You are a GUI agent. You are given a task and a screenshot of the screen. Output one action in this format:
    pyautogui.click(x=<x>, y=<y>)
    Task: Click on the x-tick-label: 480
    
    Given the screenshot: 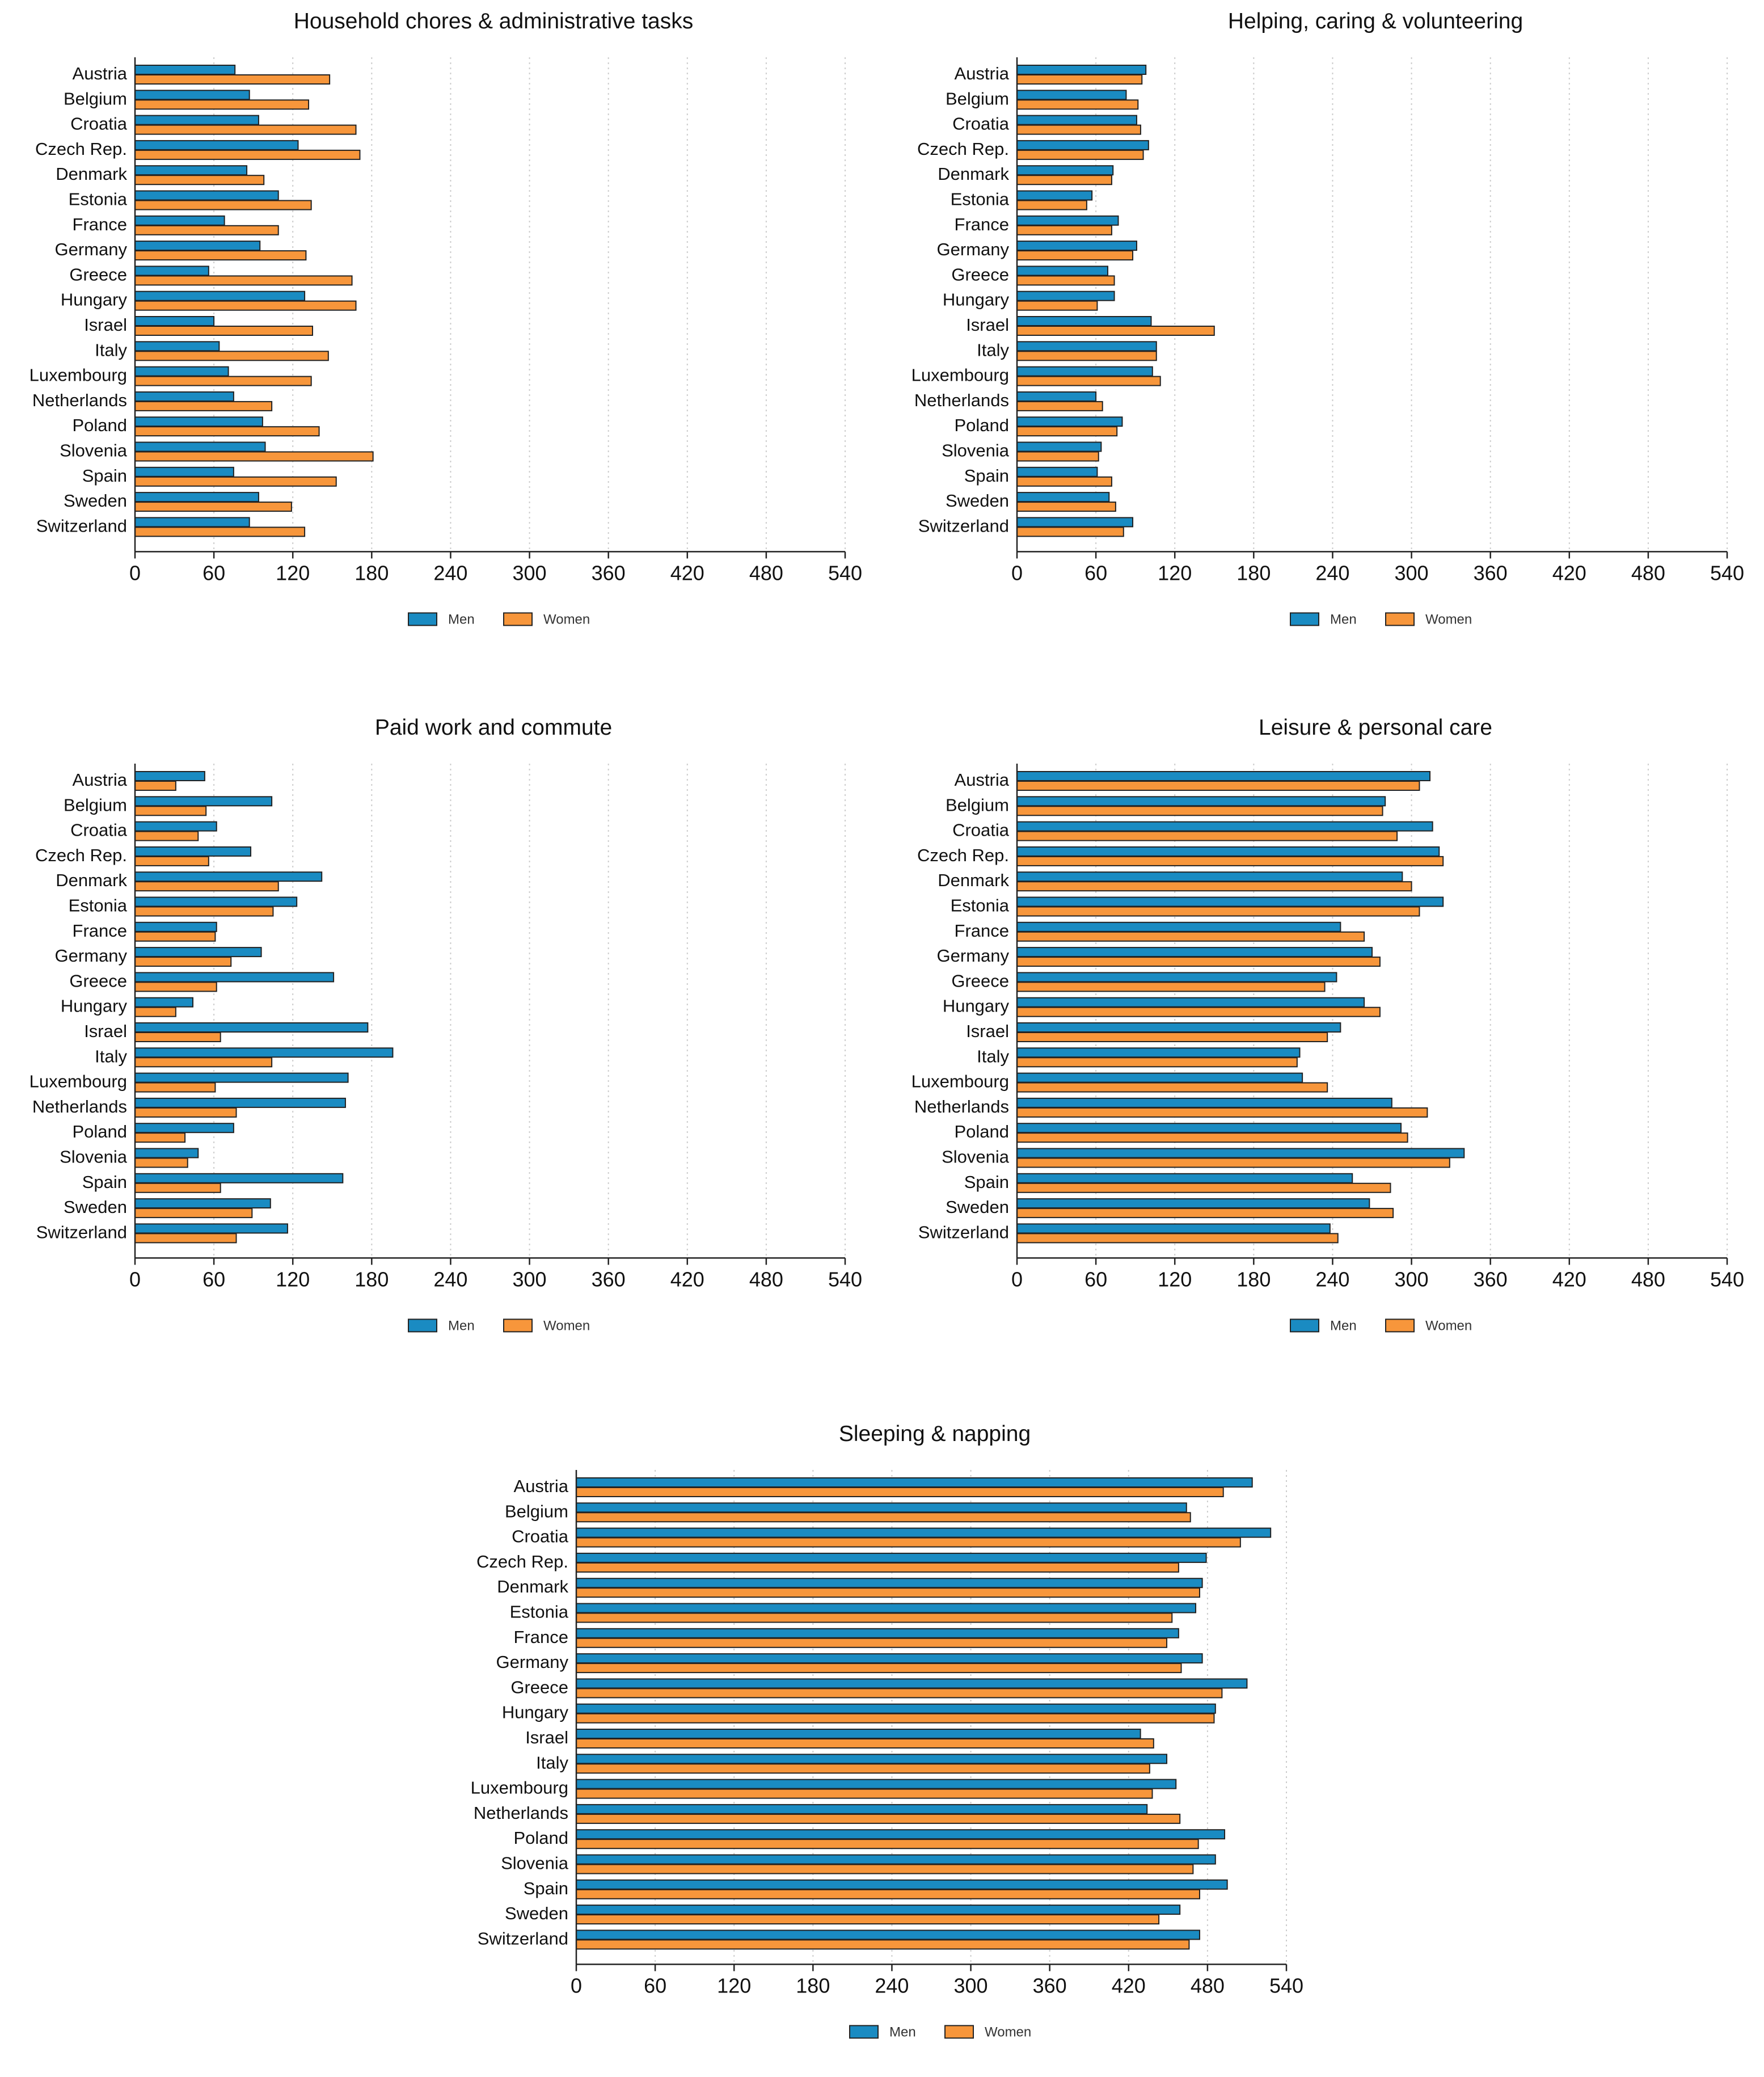 What is the action you would take?
    pyautogui.click(x=766, y=1279)
    